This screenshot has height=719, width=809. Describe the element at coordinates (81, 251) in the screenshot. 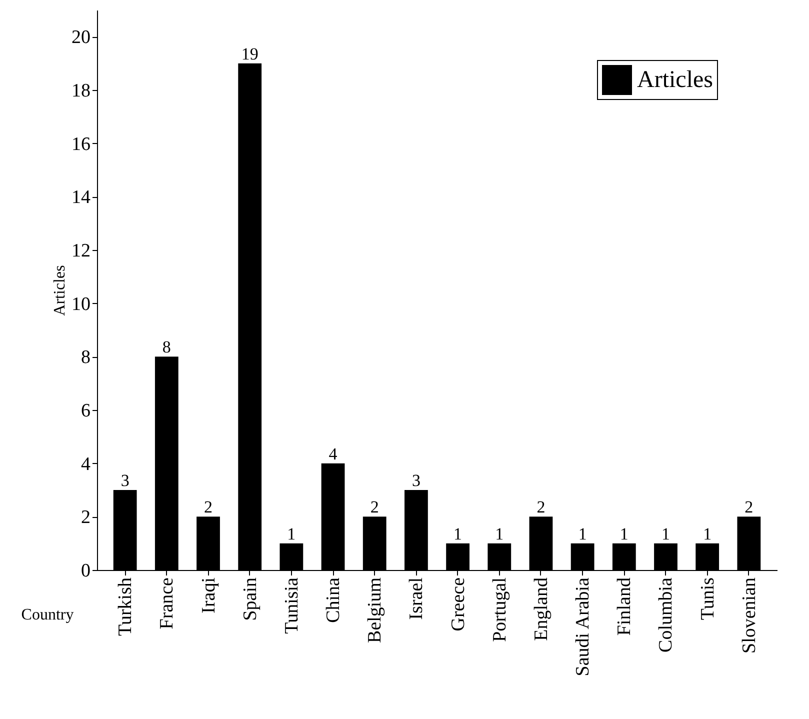

I see `y-tick-label: 12` at that location.